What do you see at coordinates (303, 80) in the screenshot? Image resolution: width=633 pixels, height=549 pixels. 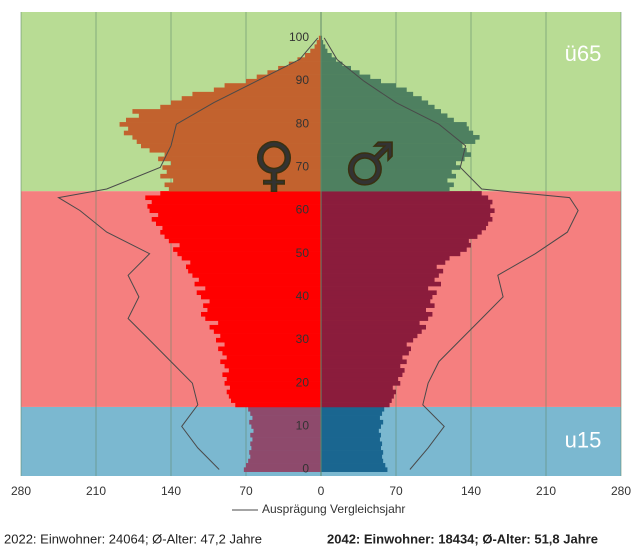 I see `y-tick-label: 90` at bounding box center [303, 80].